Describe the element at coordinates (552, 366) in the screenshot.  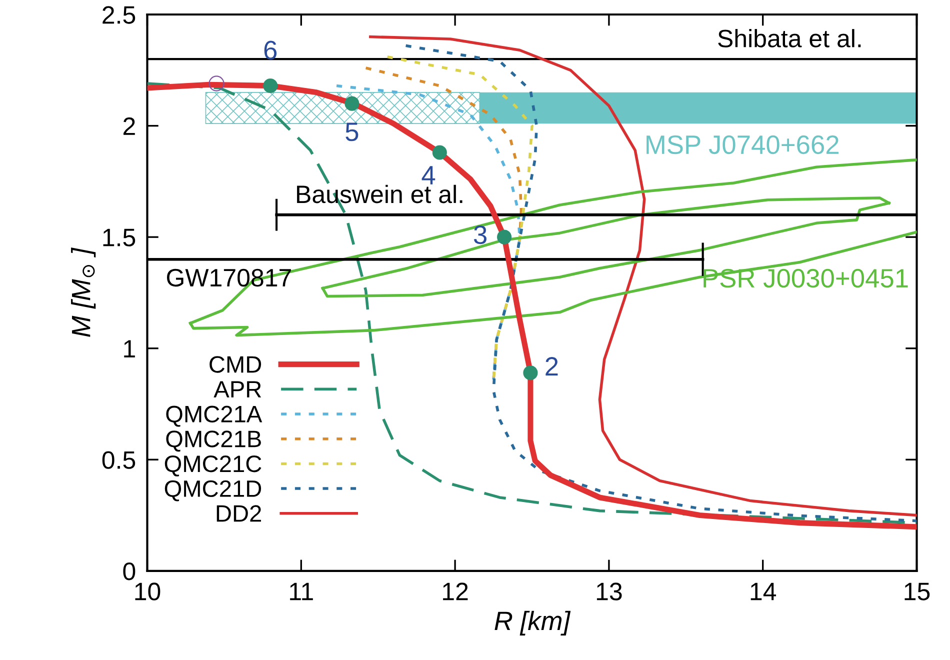
I see `annotation: 2` at that location.